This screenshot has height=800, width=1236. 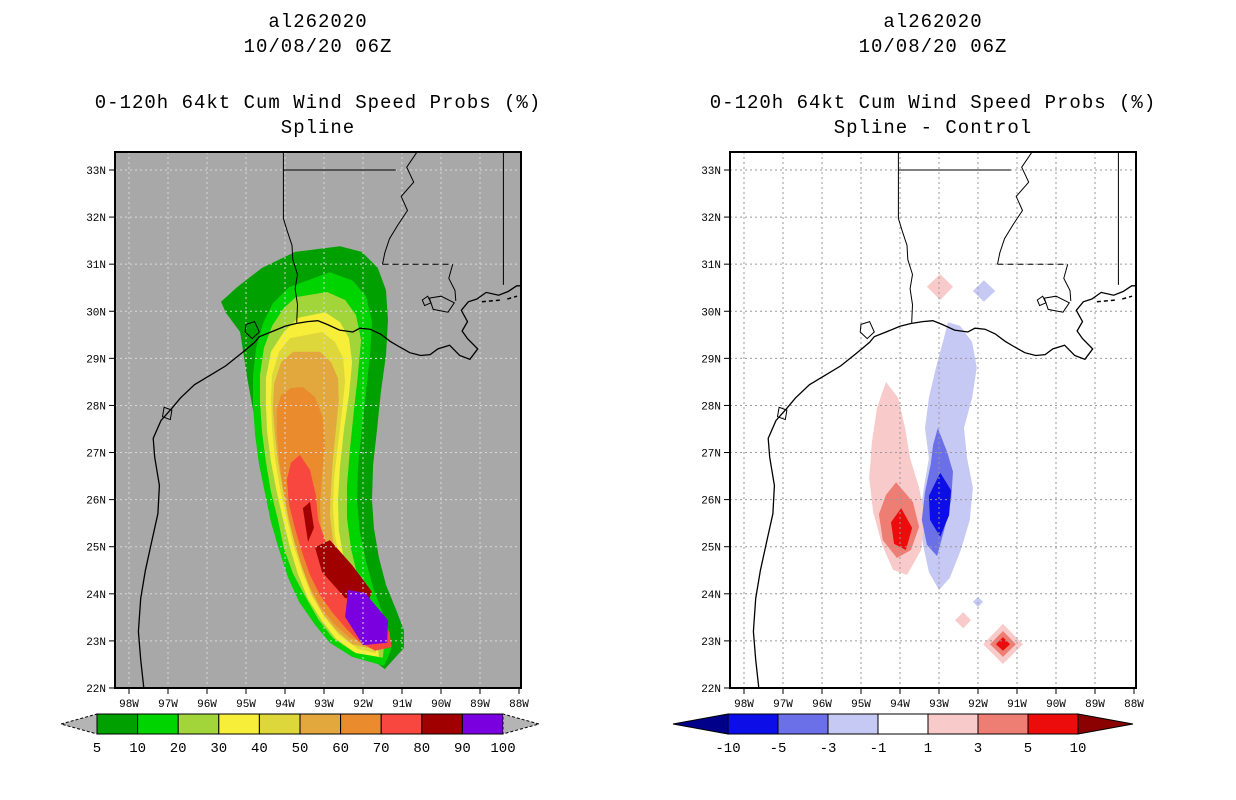 What do you see at coordinates (711, 502) in the screenshot?
I see `lat-label: 26N` at bounding box center [711, 502].